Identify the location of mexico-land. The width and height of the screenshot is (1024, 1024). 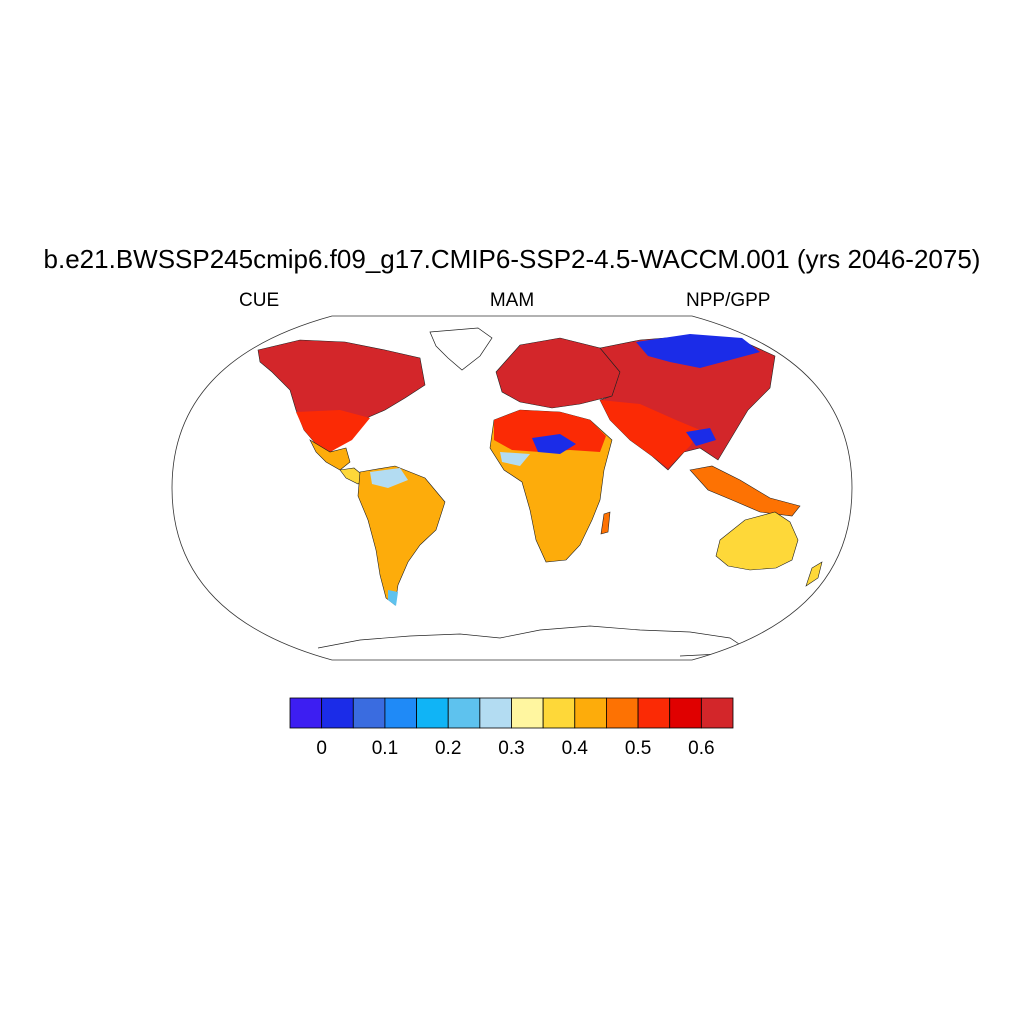
(330, 455).